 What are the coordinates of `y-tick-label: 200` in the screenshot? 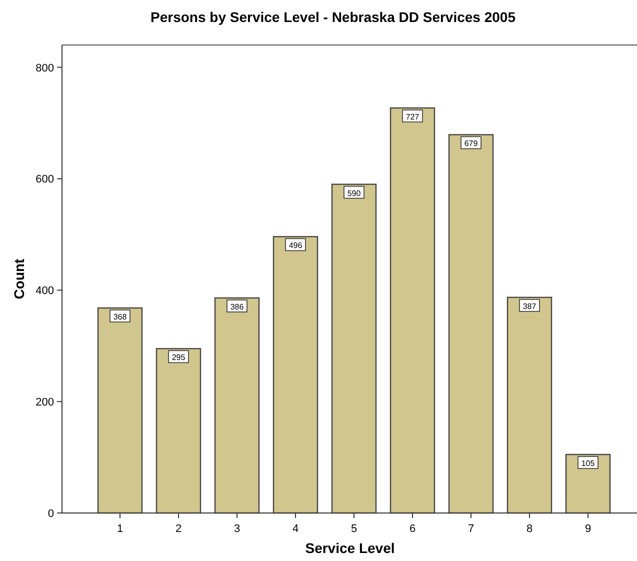 It's located at (45, 402).